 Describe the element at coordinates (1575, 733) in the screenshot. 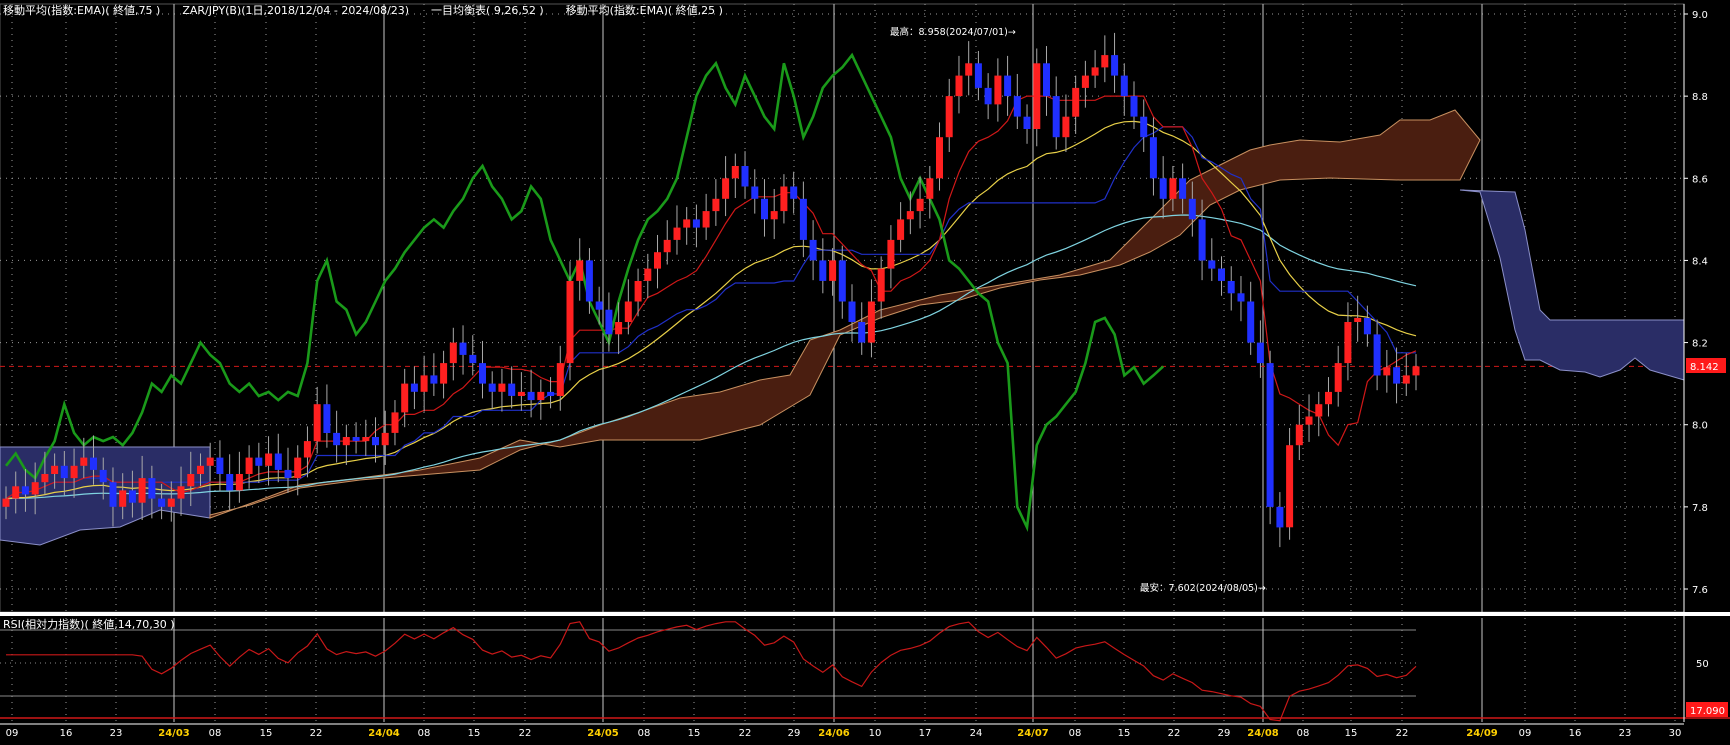

I see `date-tick-label: 16` at that location.